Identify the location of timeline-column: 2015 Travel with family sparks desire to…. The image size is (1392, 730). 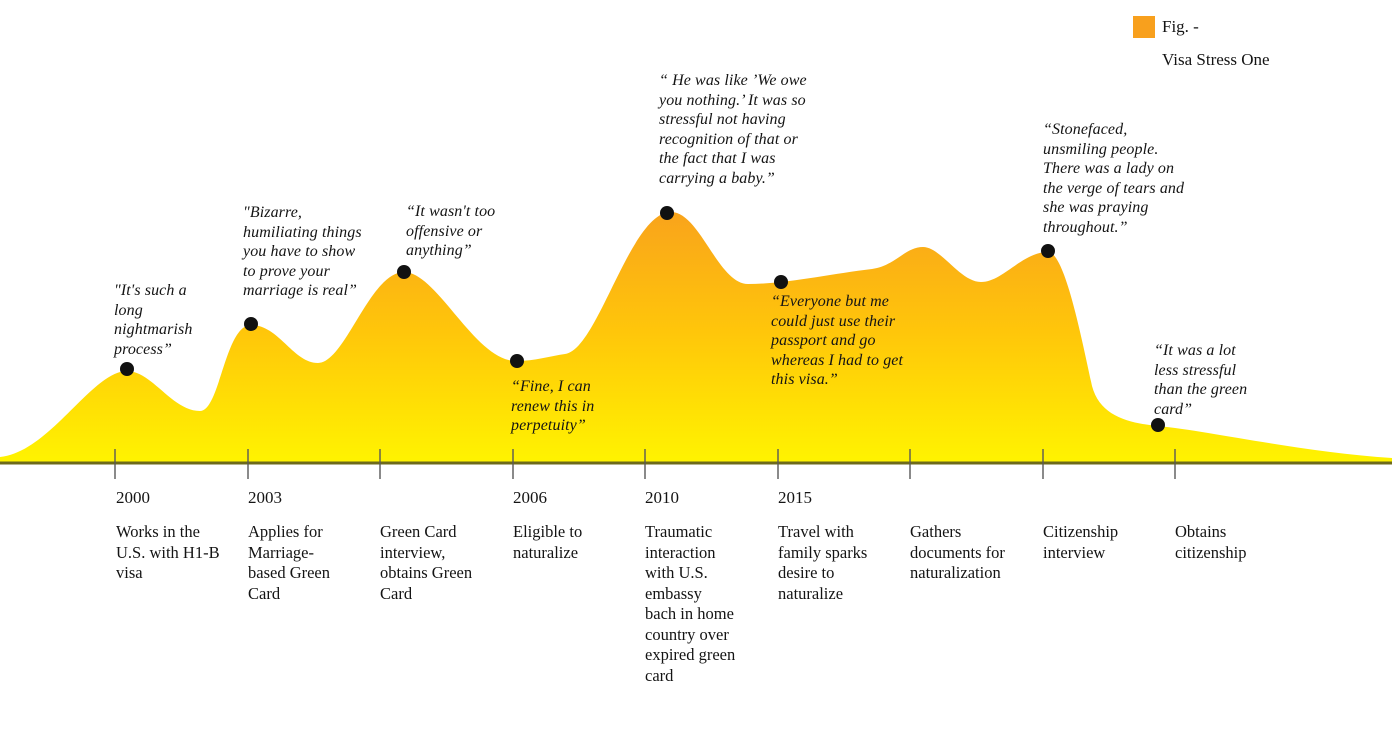
(840, 546).